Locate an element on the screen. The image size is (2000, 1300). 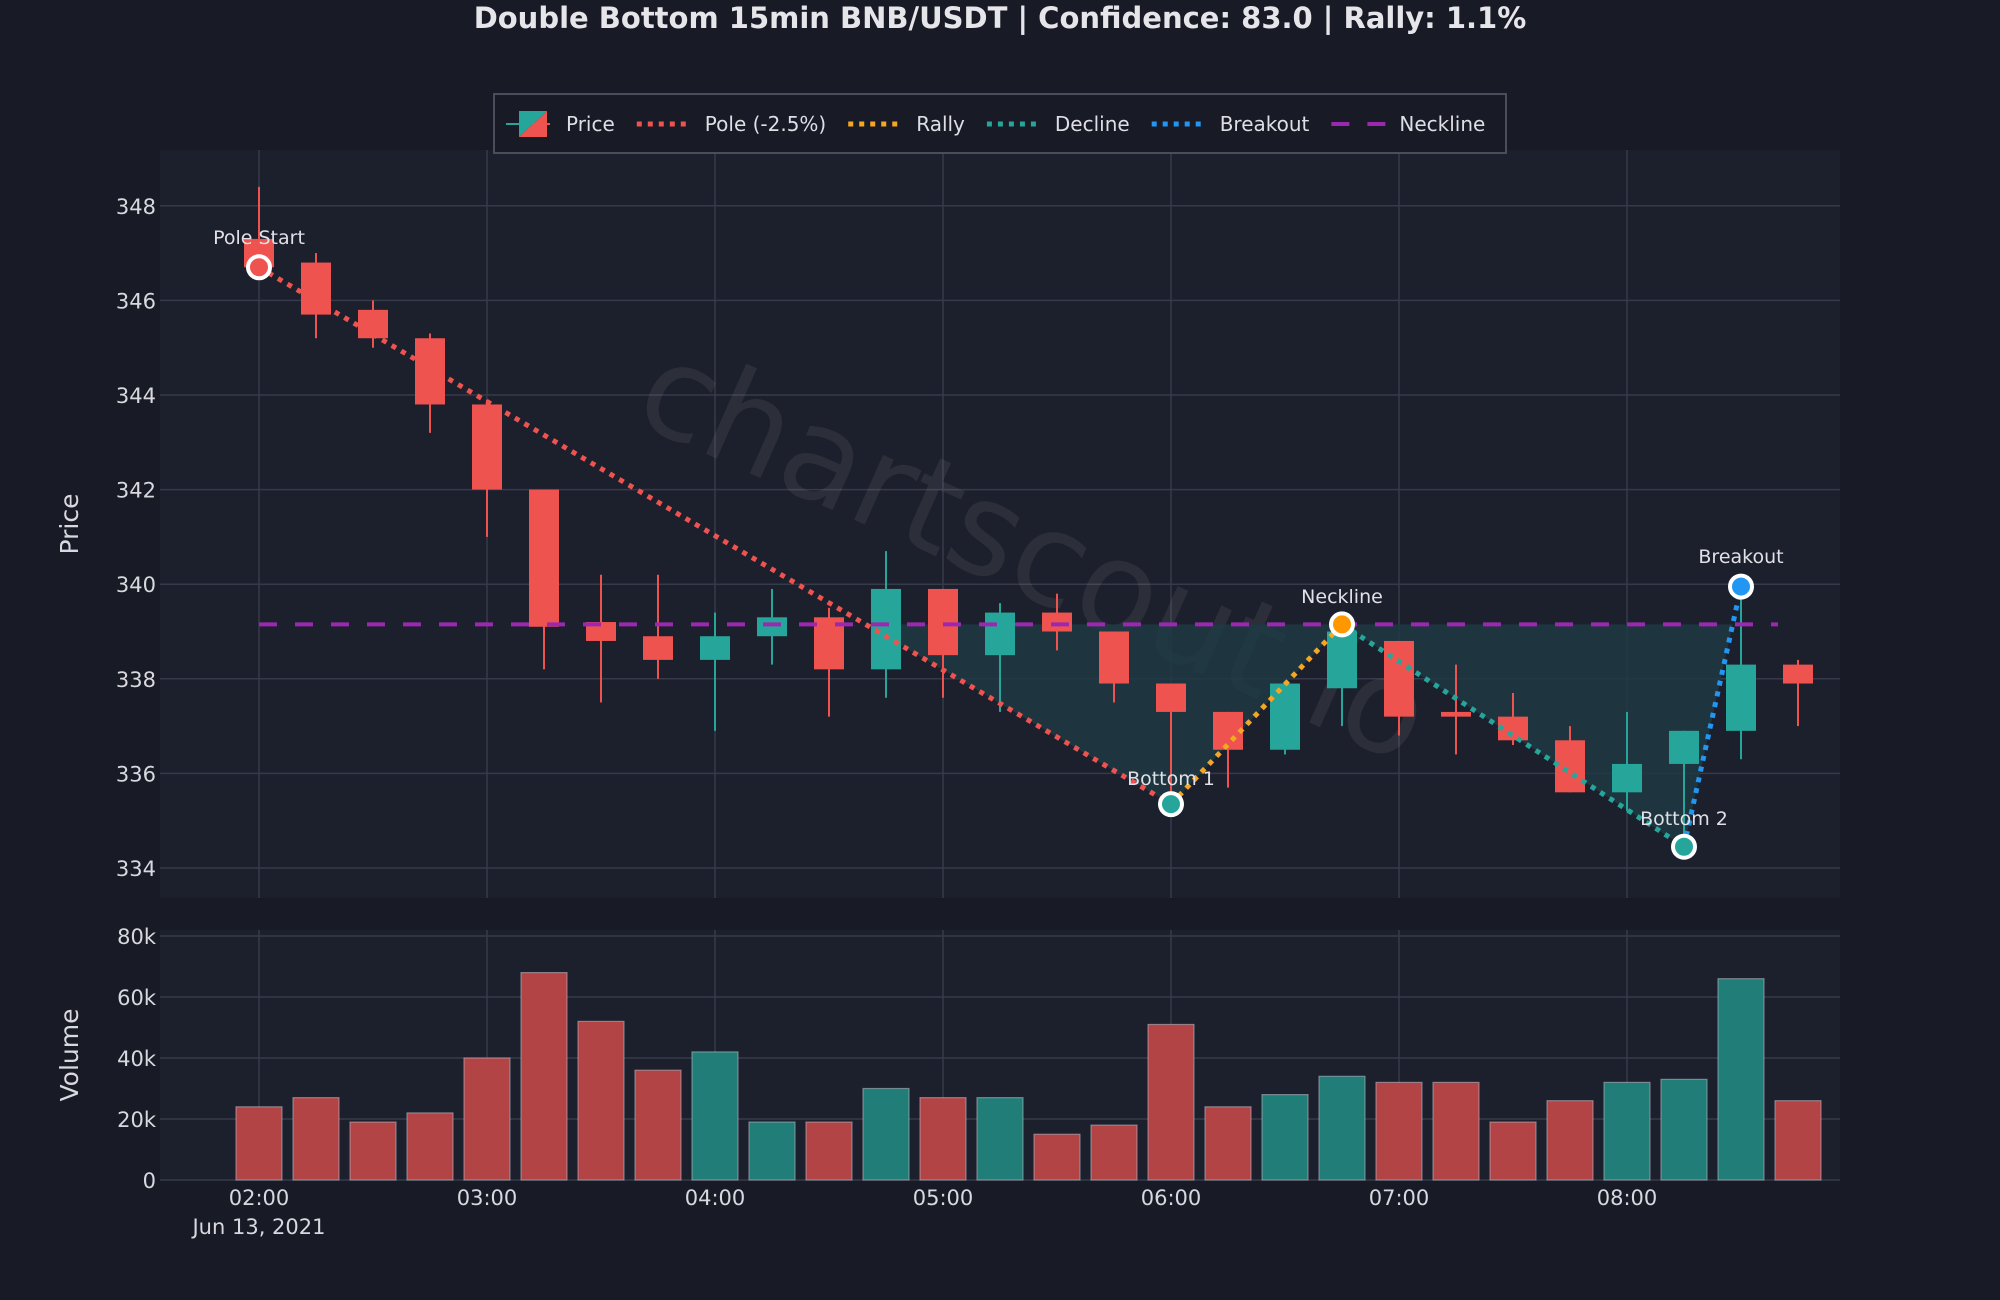
volume-axis-ticks: 80k 60k 40k 20k 0 is located at coordinates (137, 1059).